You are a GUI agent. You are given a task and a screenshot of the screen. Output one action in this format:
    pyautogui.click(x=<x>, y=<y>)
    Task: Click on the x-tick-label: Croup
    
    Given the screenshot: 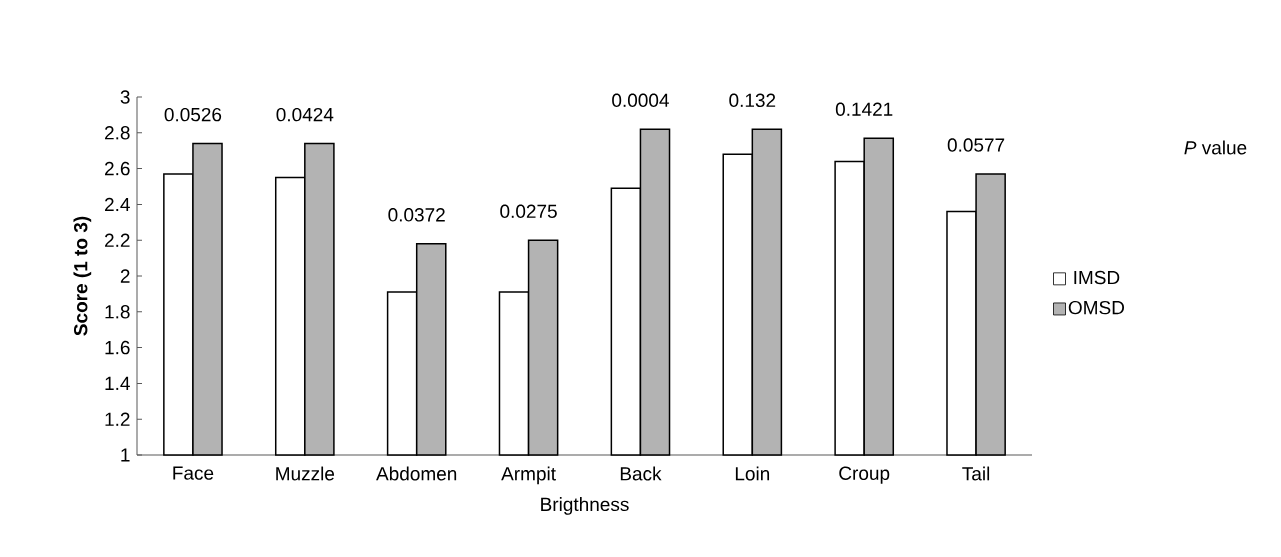 What is the action you would take?
    pyautogui.click(x=864, y=475)
    